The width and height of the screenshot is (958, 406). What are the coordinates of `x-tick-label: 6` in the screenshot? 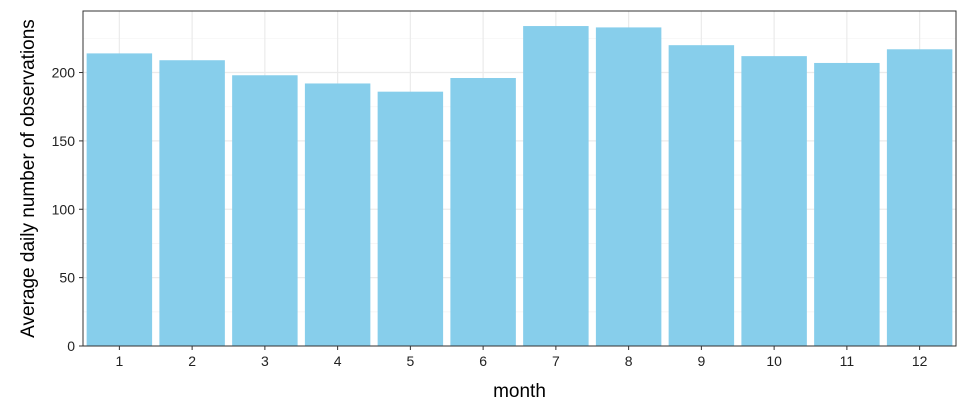 It's located at (483, 361).